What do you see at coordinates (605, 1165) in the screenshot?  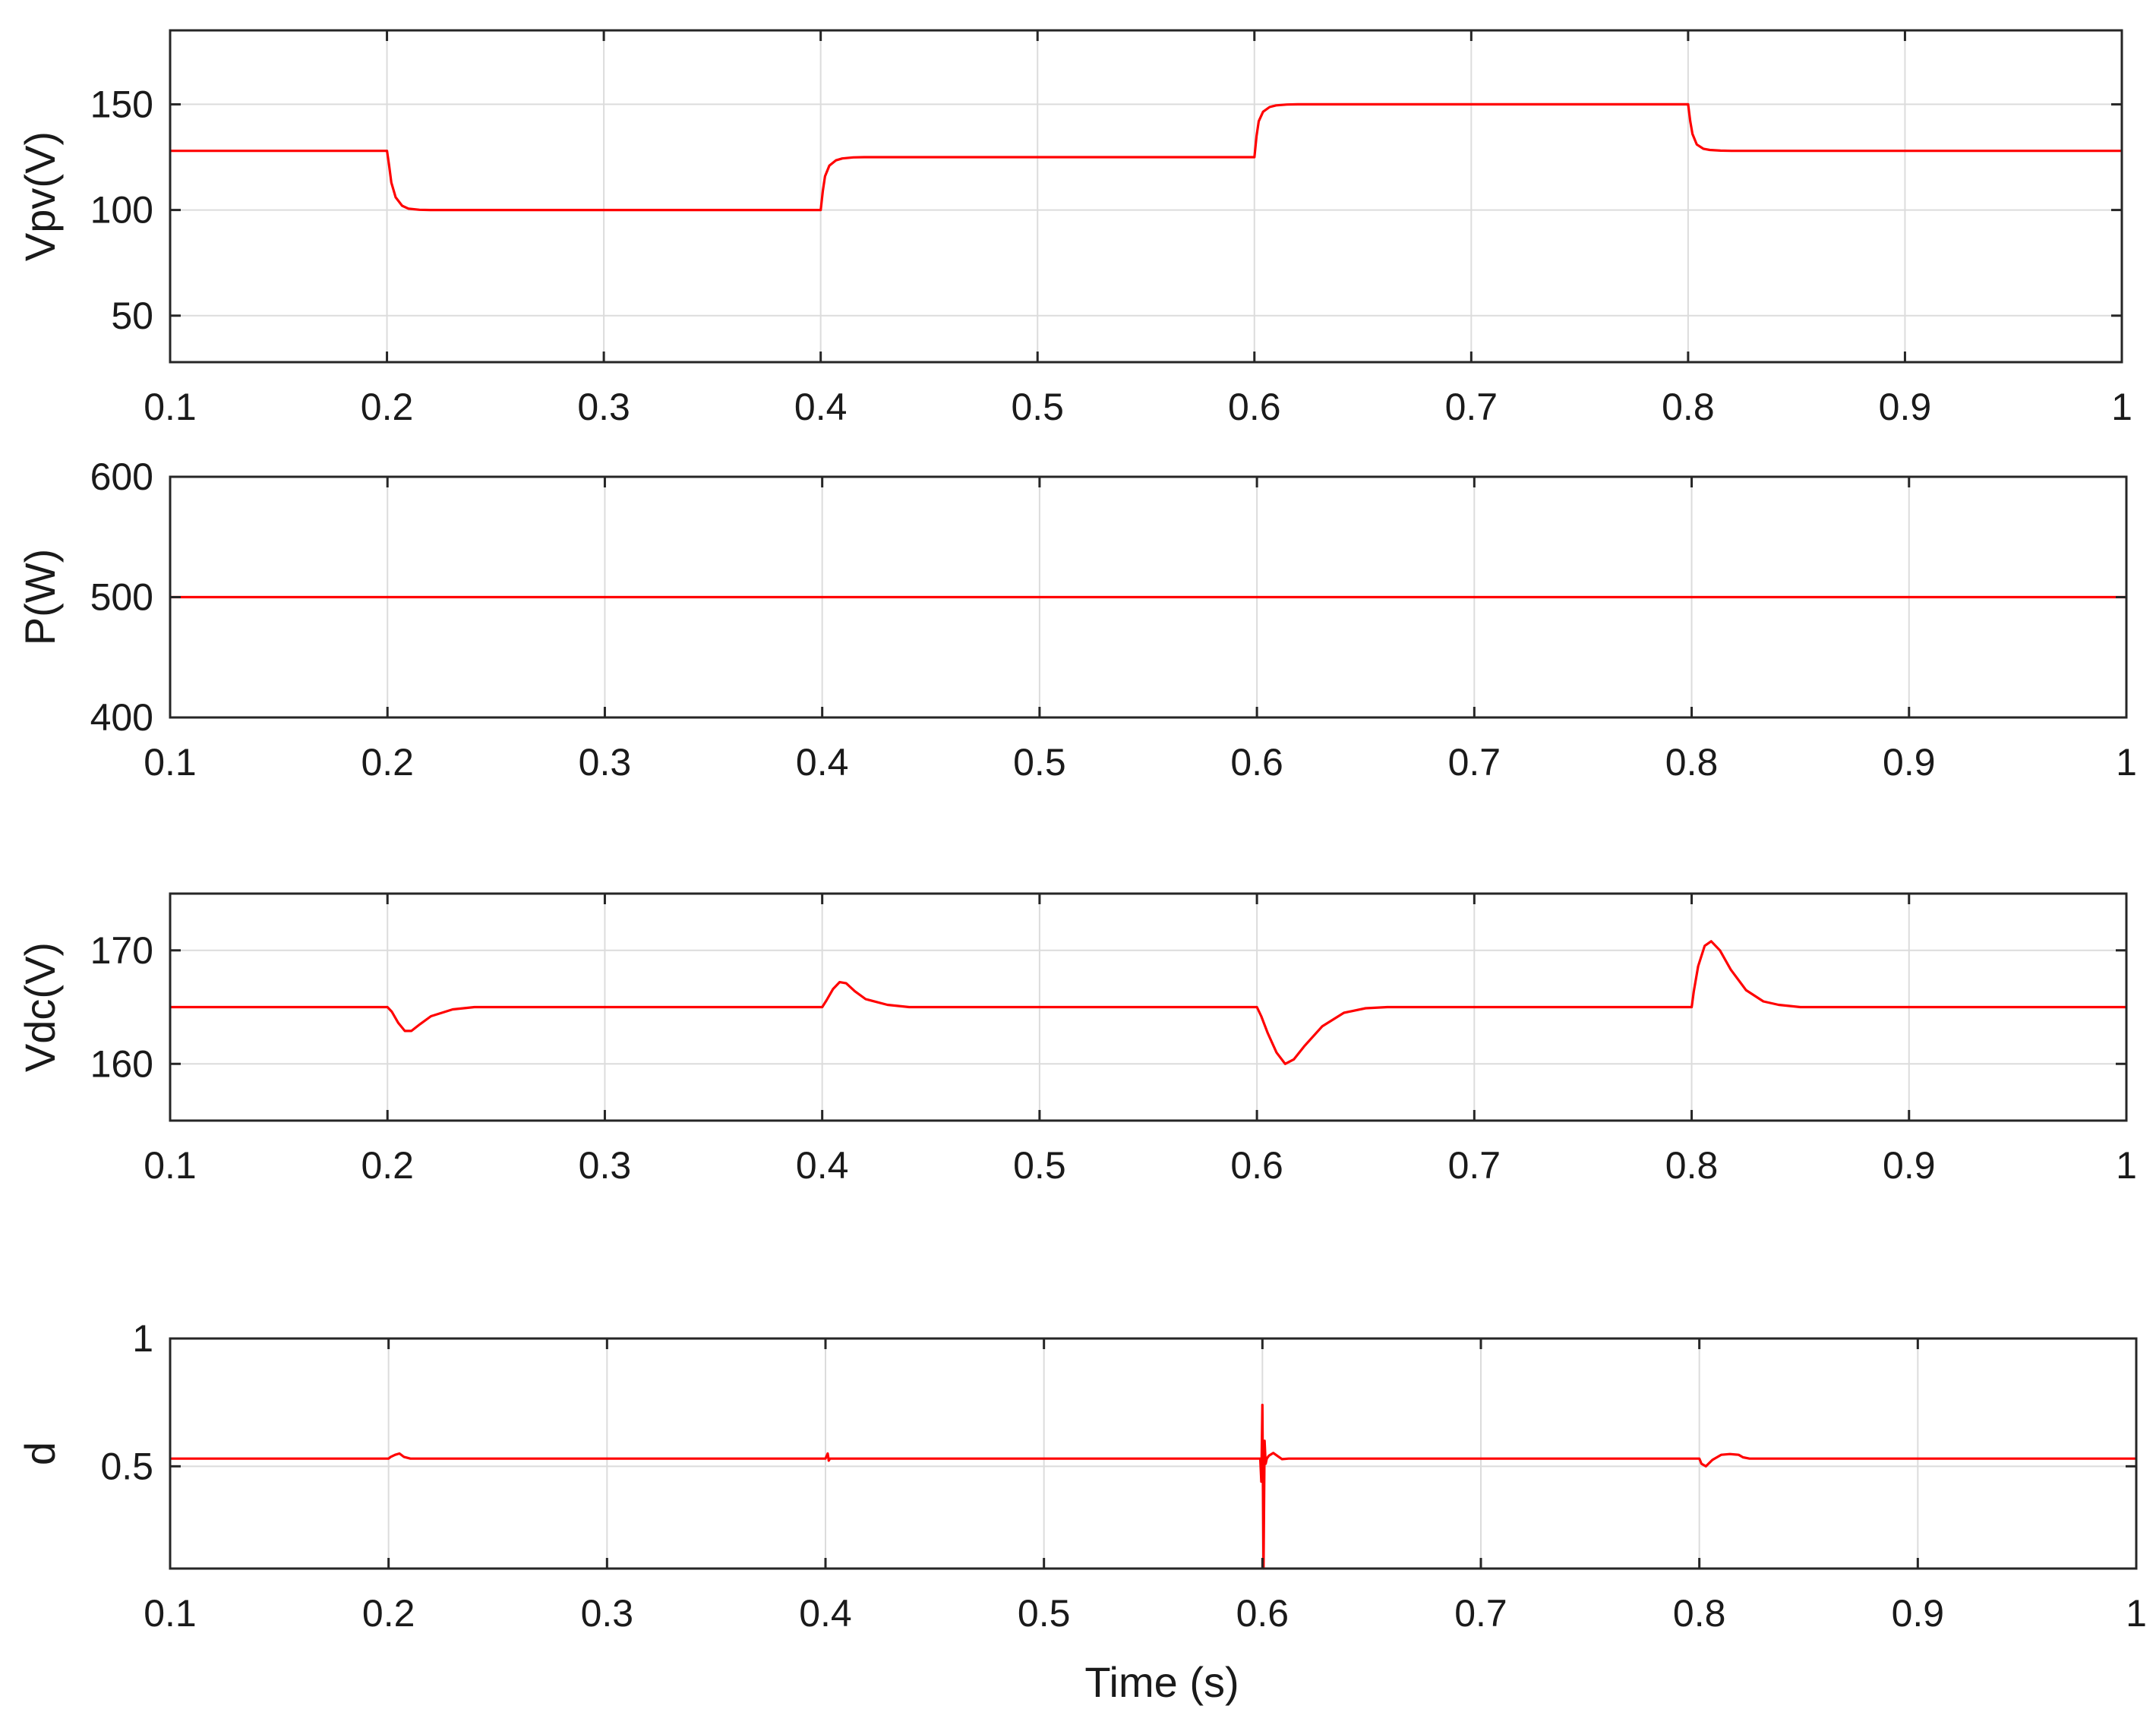 I see `x-tick-label-vdc-2: 0.3` at bounding box center [605, 1165].